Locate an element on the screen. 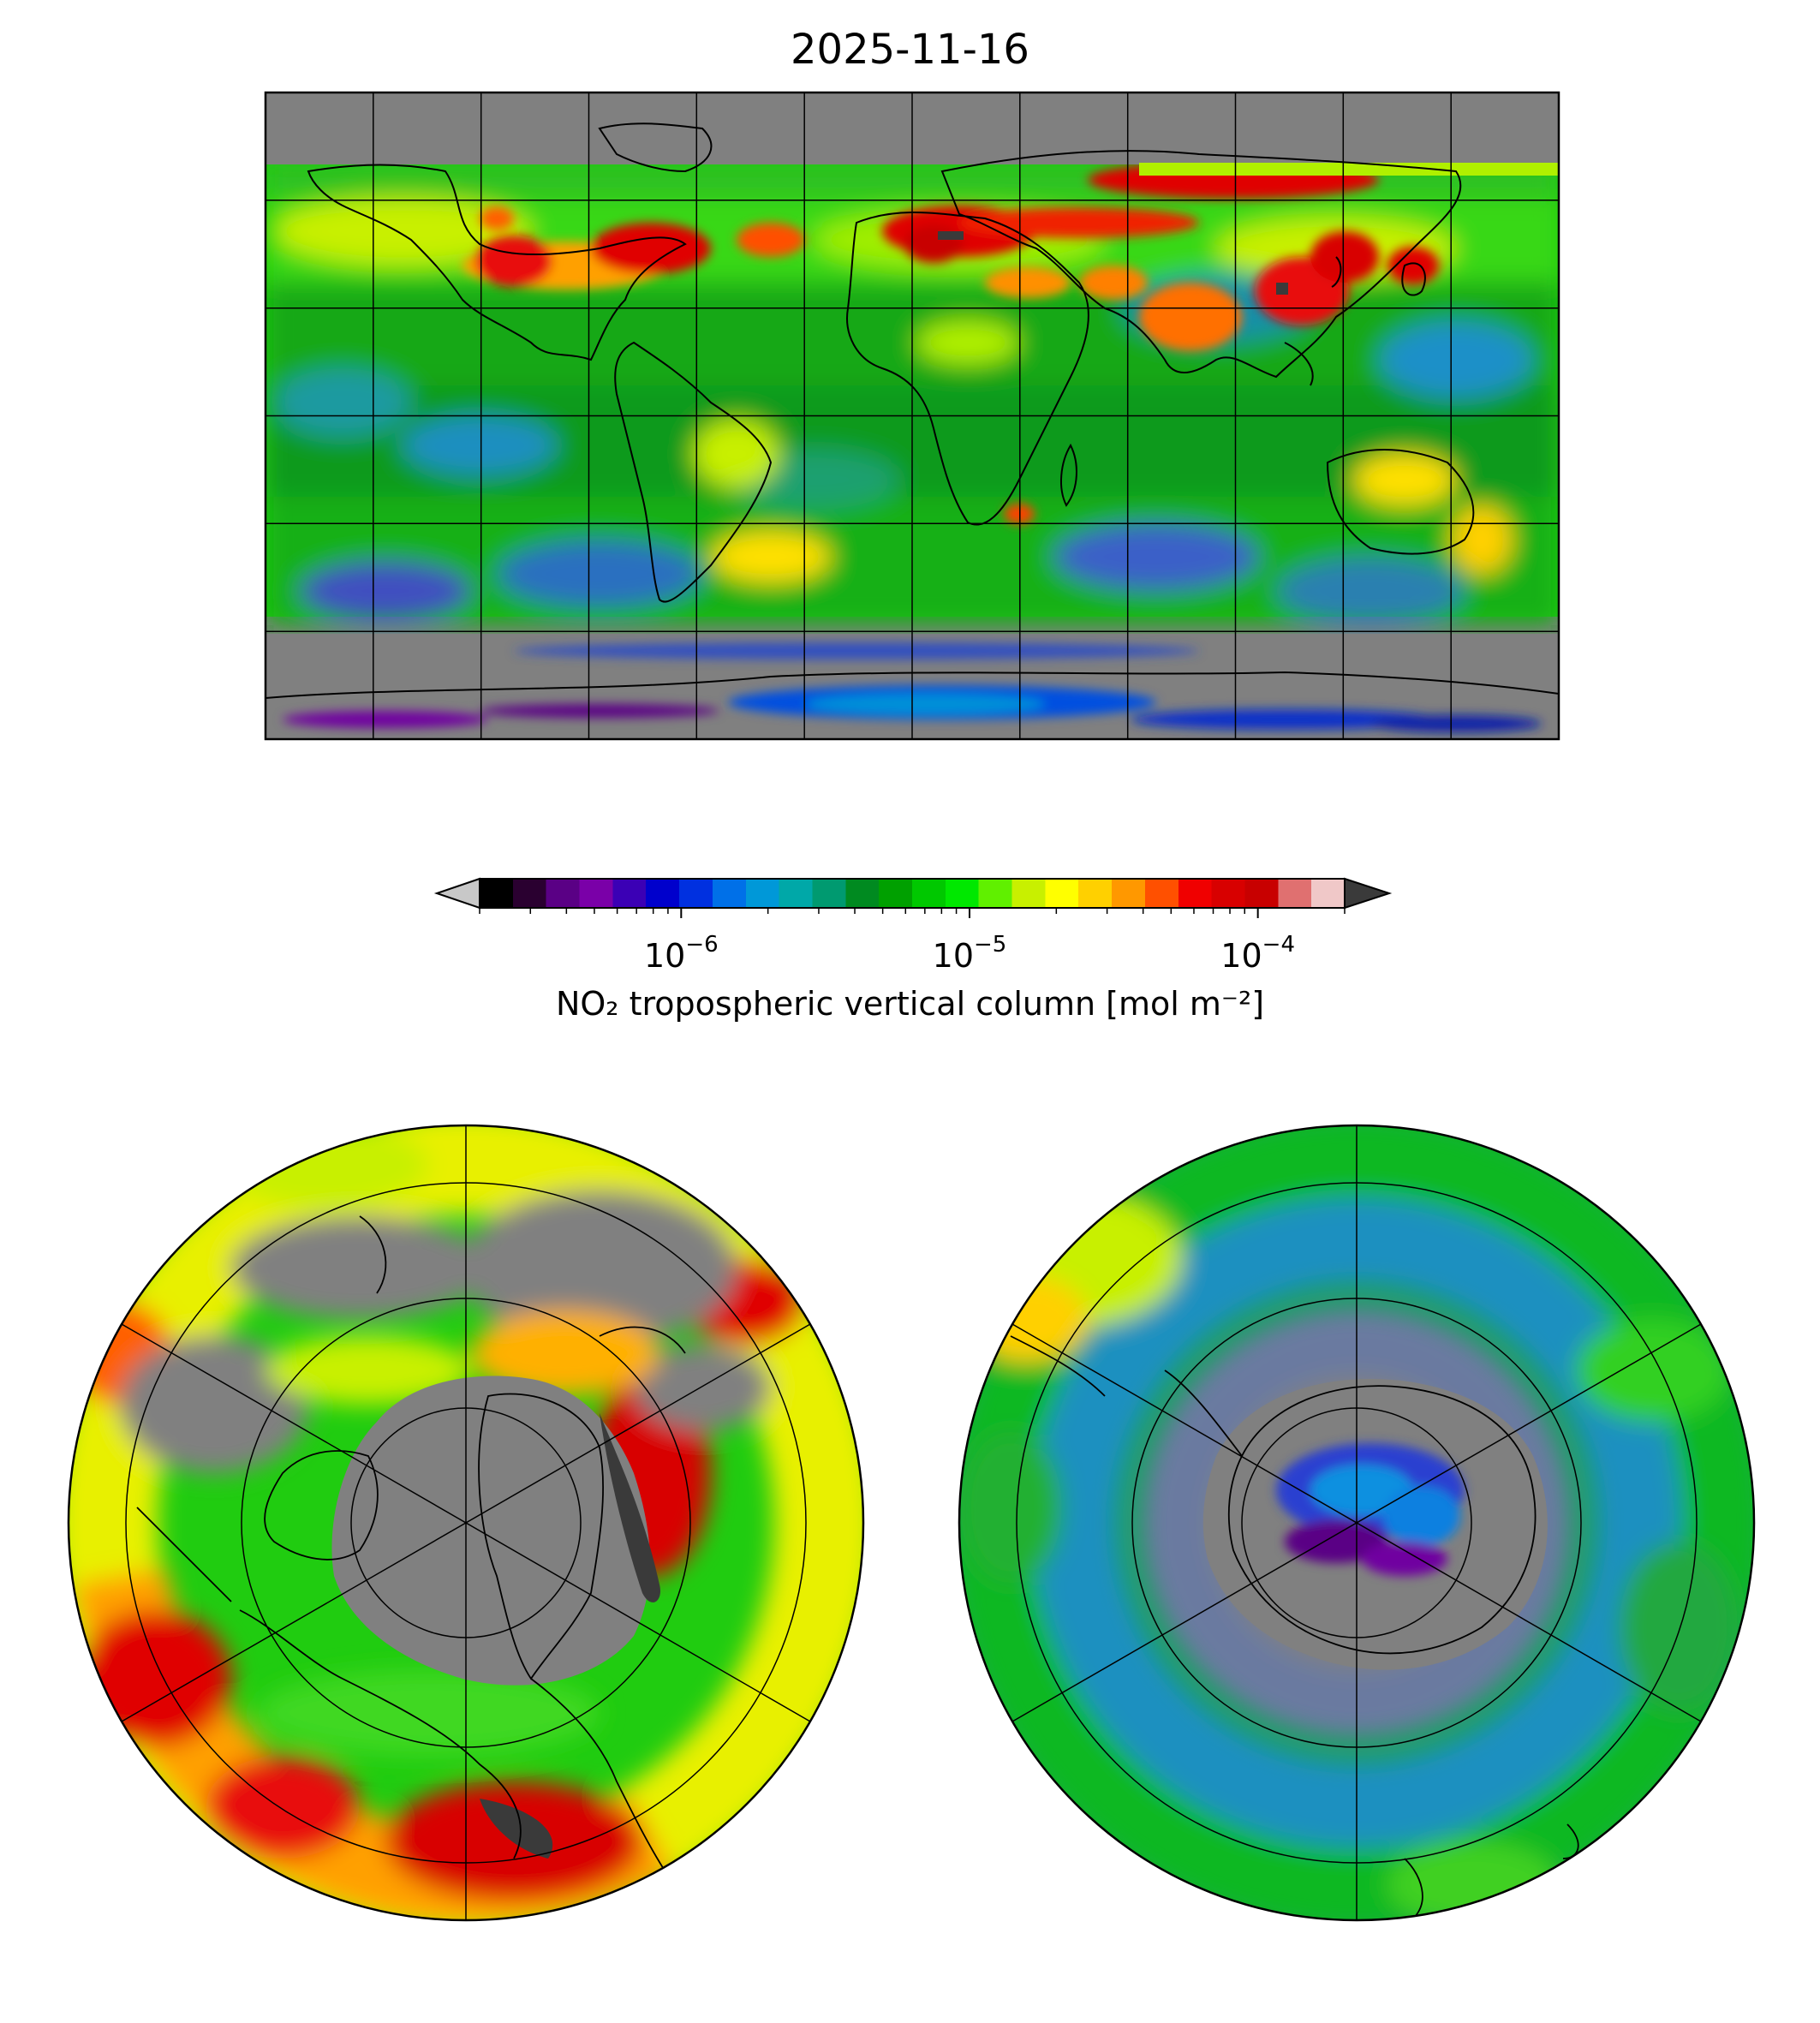 This screenshot has height=2023, width=1820. plot-title: 2025-11-16 is located at coordinates (910, 50).